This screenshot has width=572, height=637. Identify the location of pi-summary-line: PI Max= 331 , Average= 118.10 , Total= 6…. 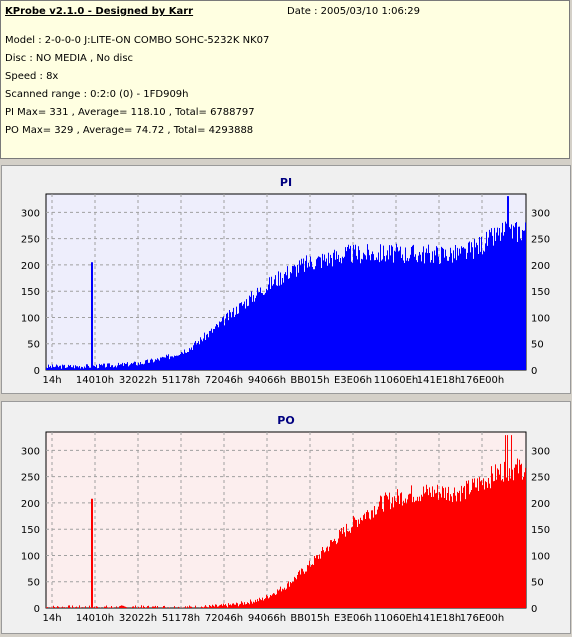
(130, 112).